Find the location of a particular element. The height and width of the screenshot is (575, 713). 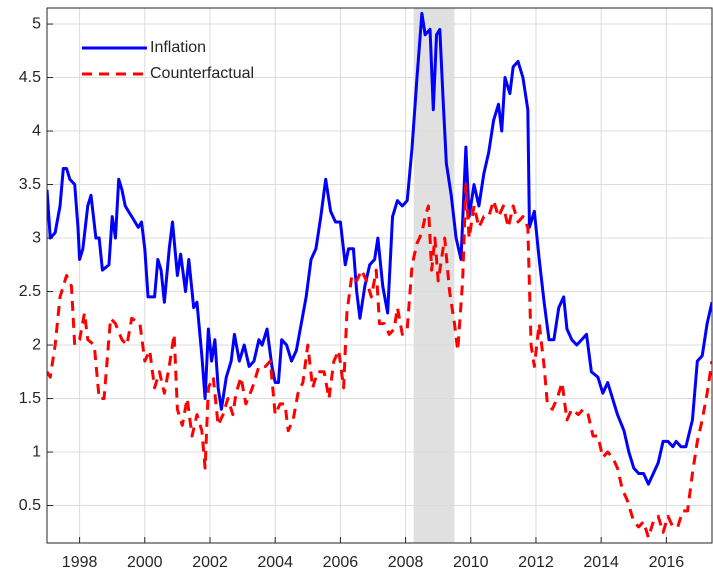

x-tick-label: 2006 is located at coordinates (341, 562).